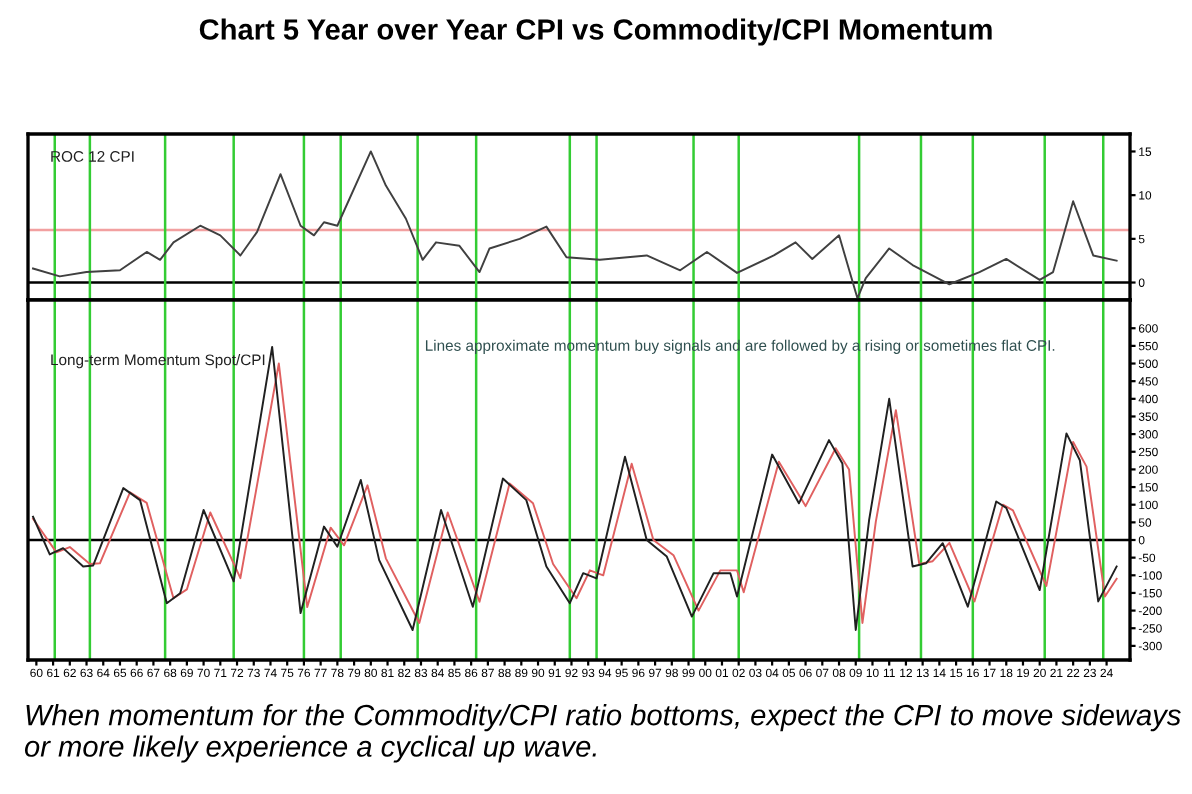 Image resolution: width=1192 pixels, height=794 pixels. What do you see at coordinates (602, 733) in the screenshot?
I see `text: When momentum for the Commodity/CPI ratio bottoms, expect the CPI to move sideways or more likely experience a cyclical up wave.` at bounding box center [602, 733].